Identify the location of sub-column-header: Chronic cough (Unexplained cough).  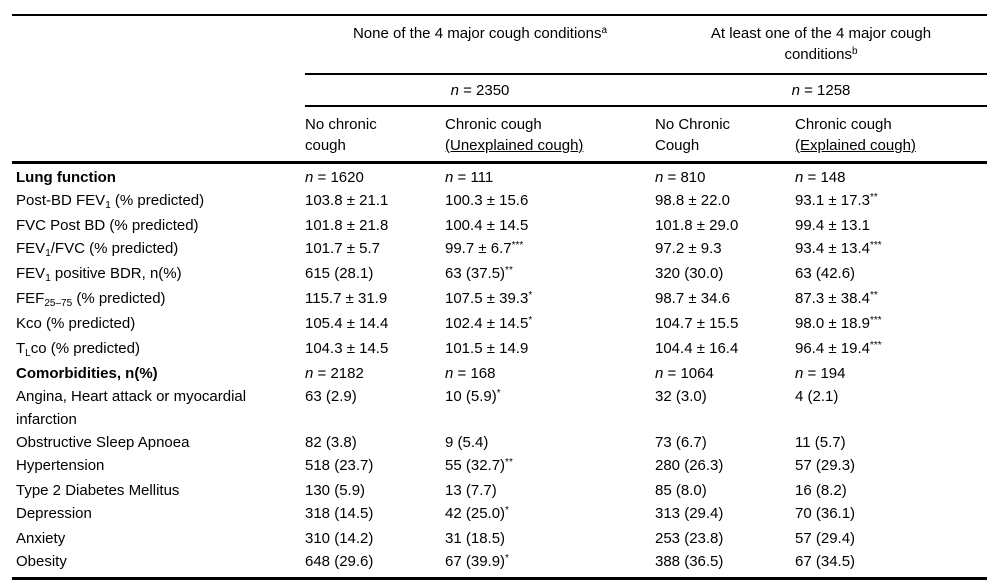
(550, 135).